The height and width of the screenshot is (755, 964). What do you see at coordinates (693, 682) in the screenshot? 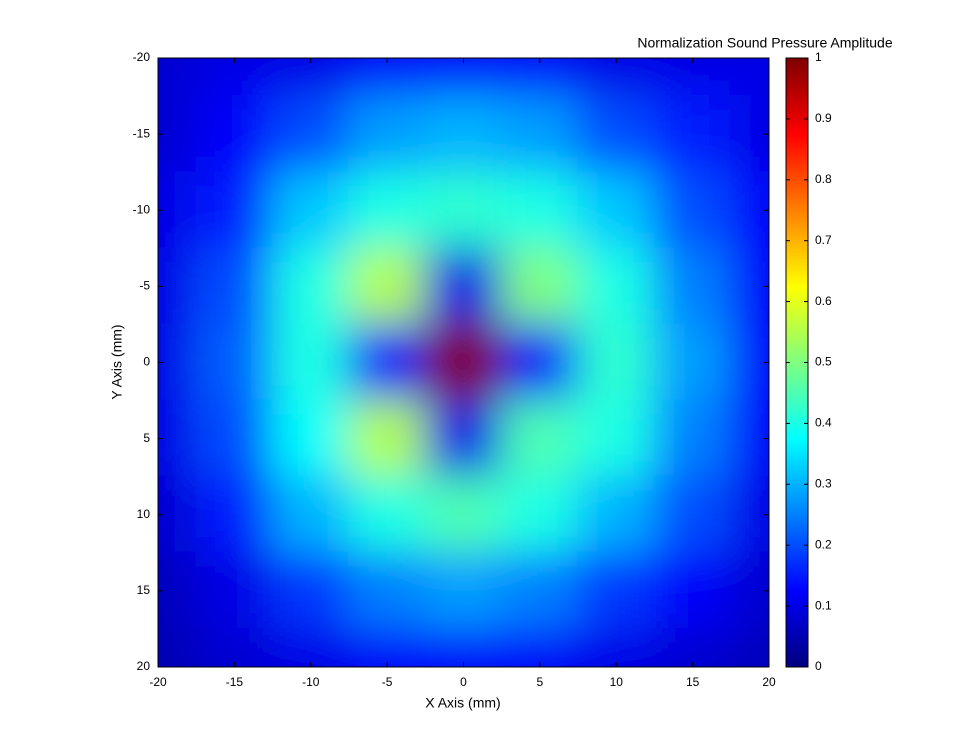
I see `x-tick-label: 15` at bounding box center [693, 682].